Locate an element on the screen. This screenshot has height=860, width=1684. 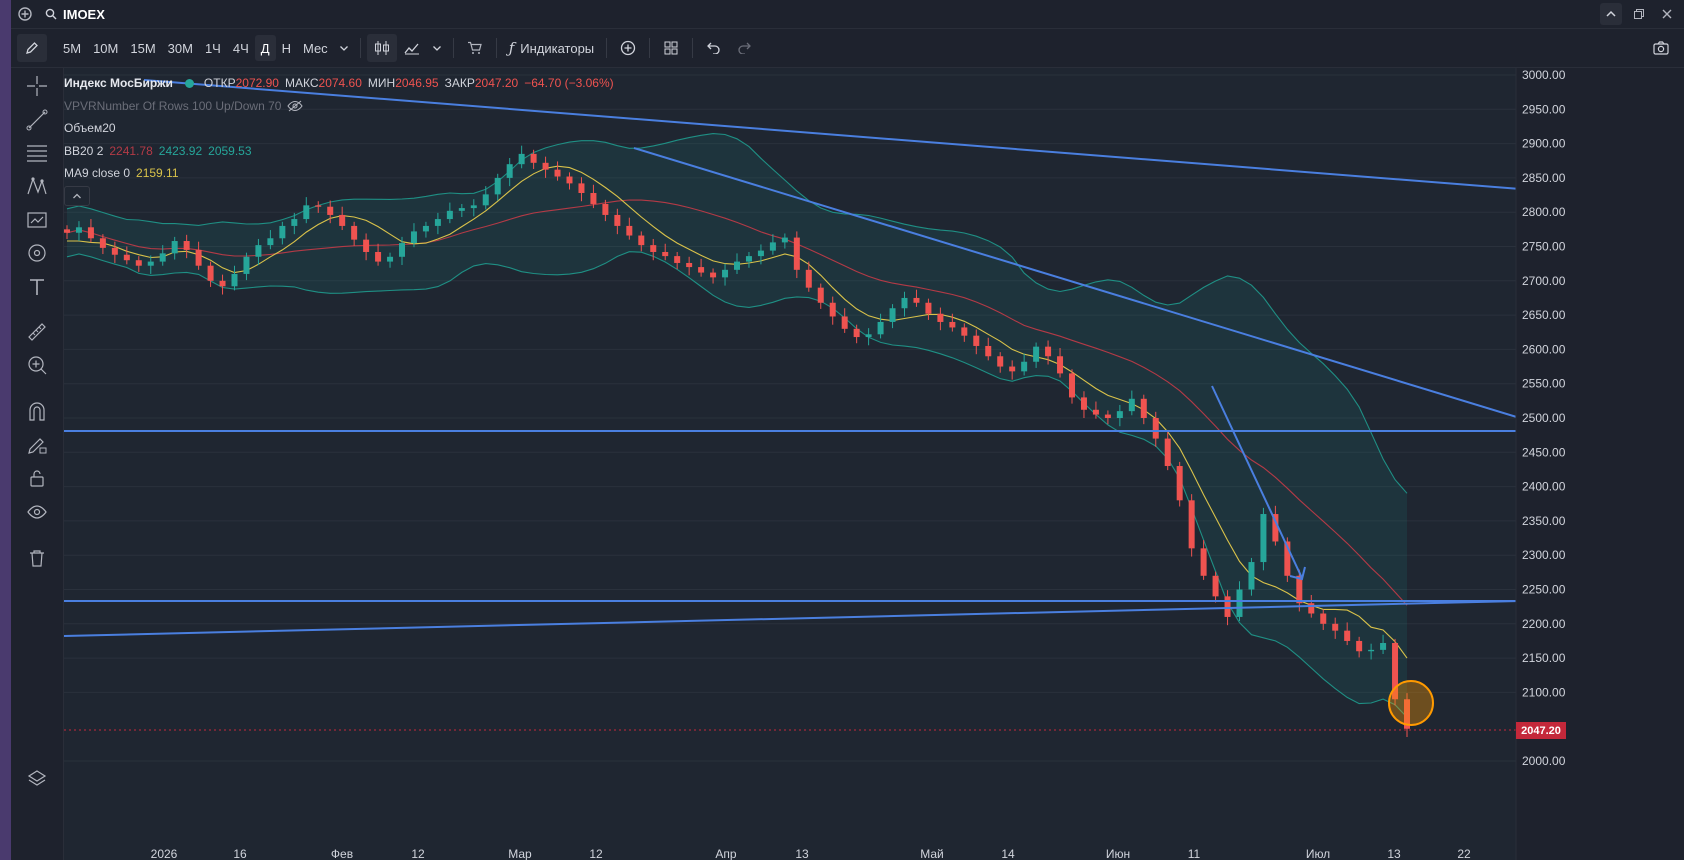
text-icon is located at coordinates (37, 287).